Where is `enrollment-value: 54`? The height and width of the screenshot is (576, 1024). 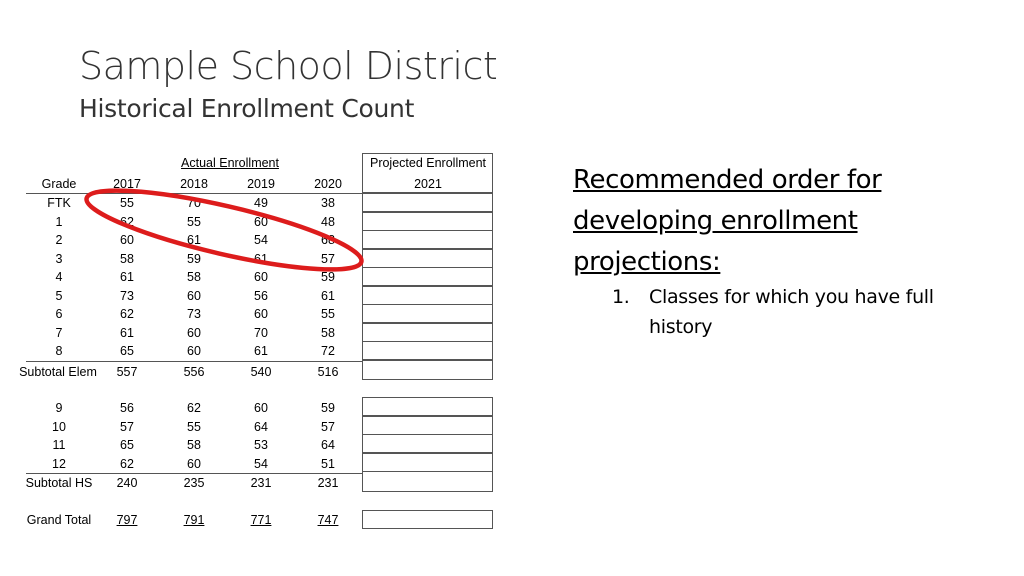
enrollment-value: 54 is located at coordinates (261, 463).